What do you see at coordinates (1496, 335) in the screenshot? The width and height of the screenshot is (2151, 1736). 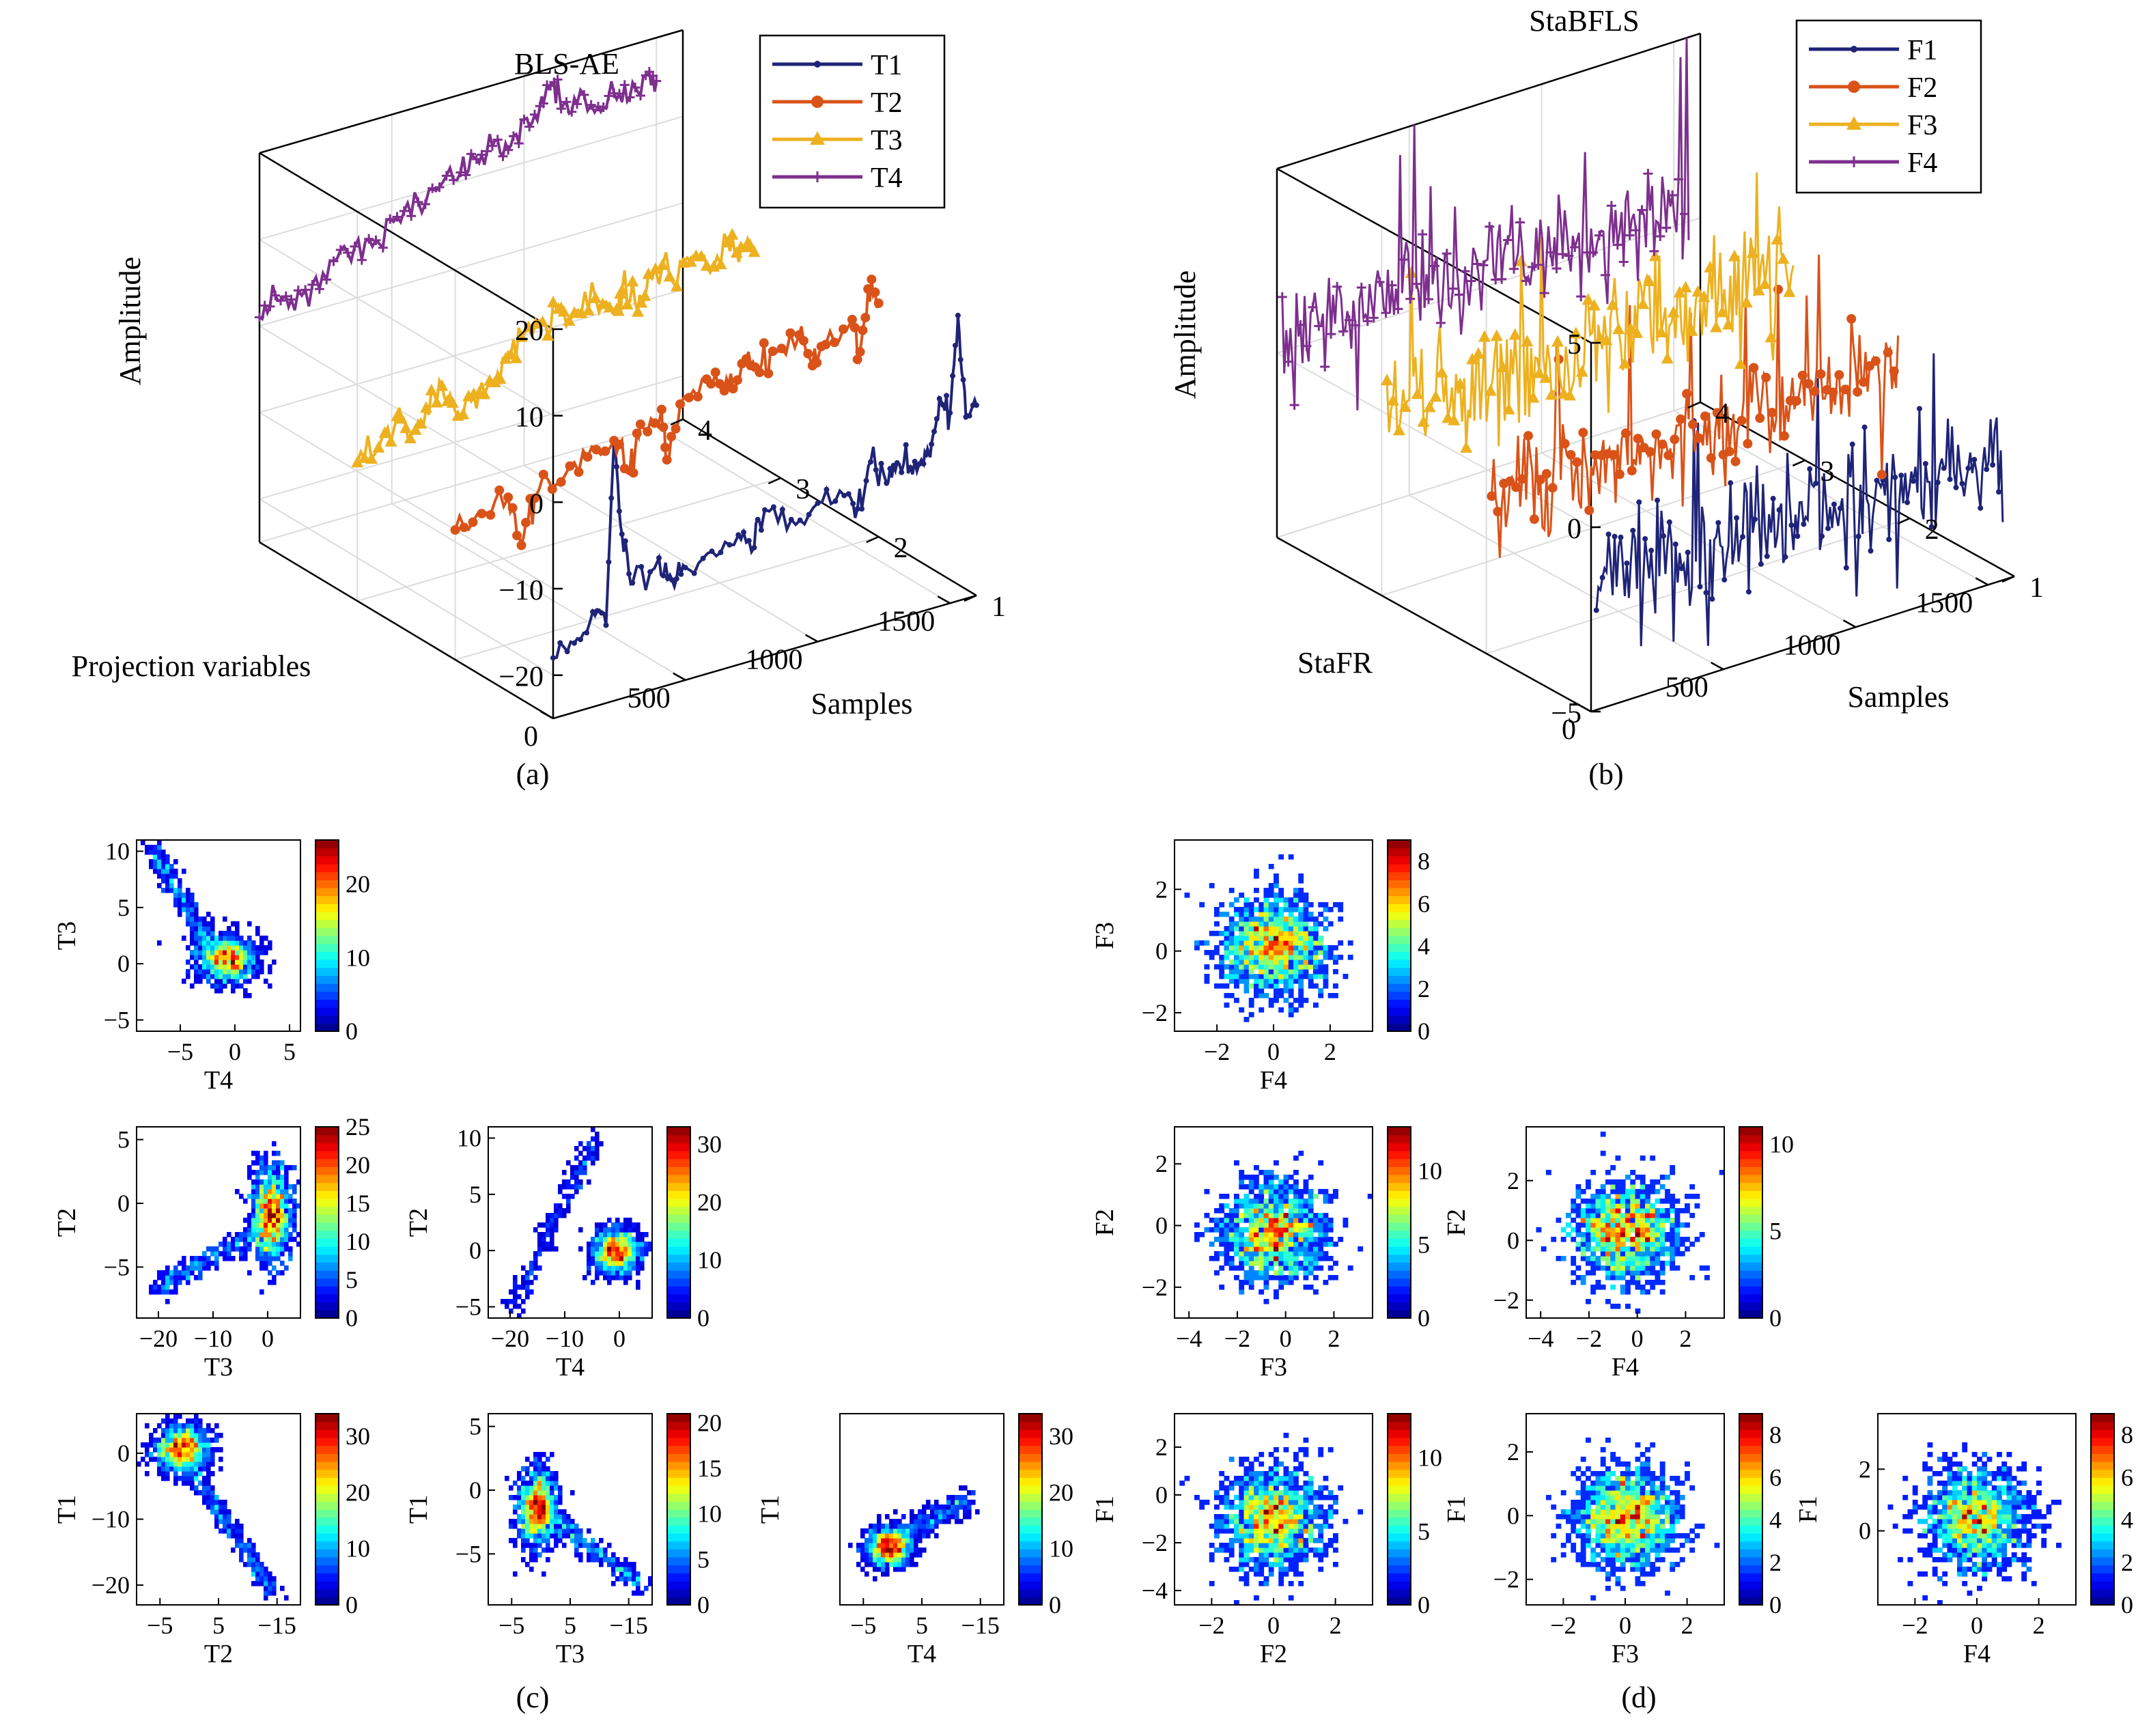 I see `series-point-f3` at bounding box center [1496, 335].